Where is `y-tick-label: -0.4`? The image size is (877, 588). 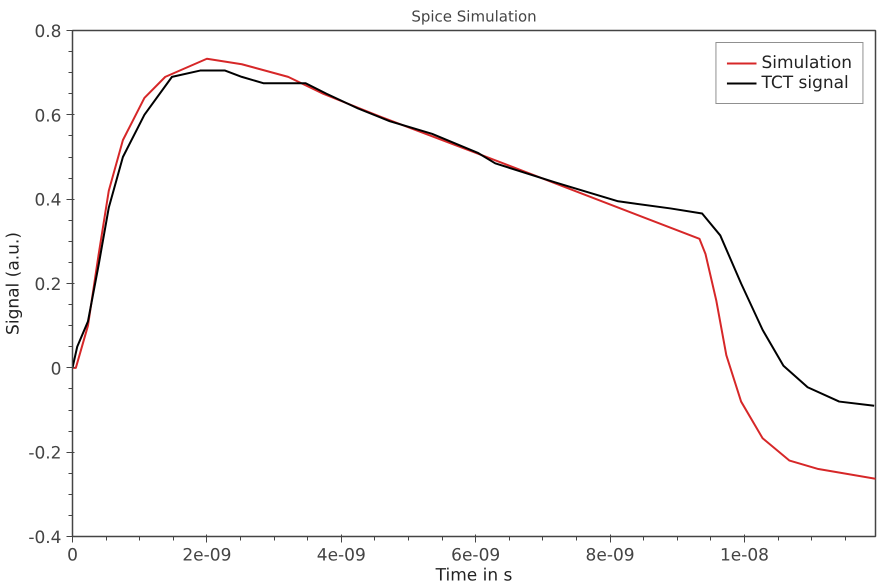
y-tick-label: -0.4 is located at coordinates (45, 538).